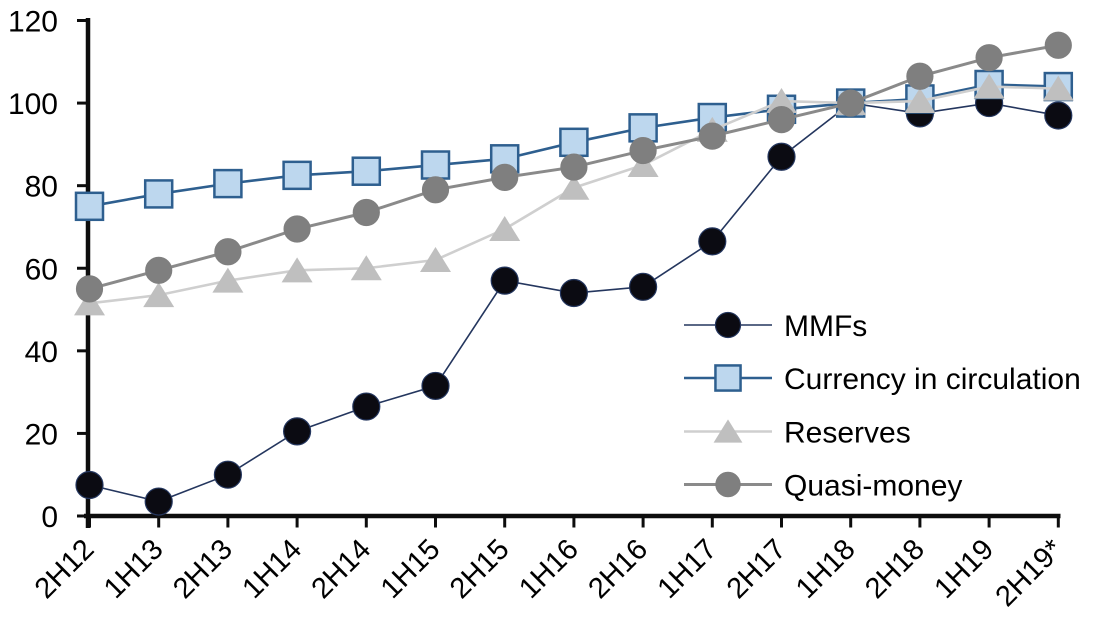 This screenshot has width=1119, height=640. Describe the element at coordinates (41, 434) in the screenshot. I see `y-axis-tick-label: 20` at that location.